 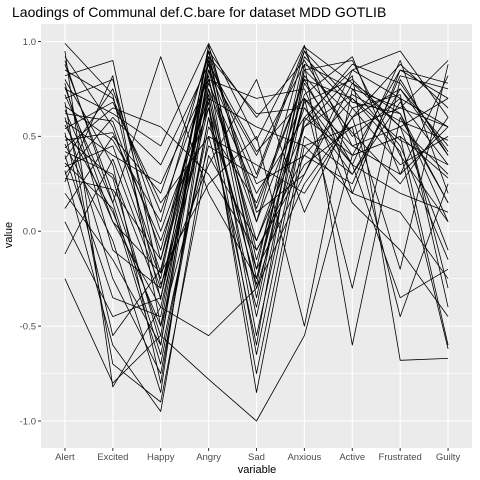 I want to click on x-tick-label: Anxious, so click(x=304, y=457).